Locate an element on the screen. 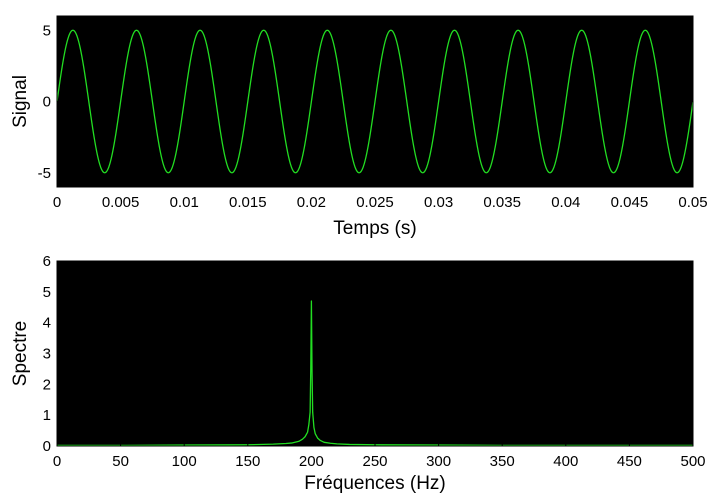  spectrum-x-tick-label: 150 is located at coordinates (247, 461).